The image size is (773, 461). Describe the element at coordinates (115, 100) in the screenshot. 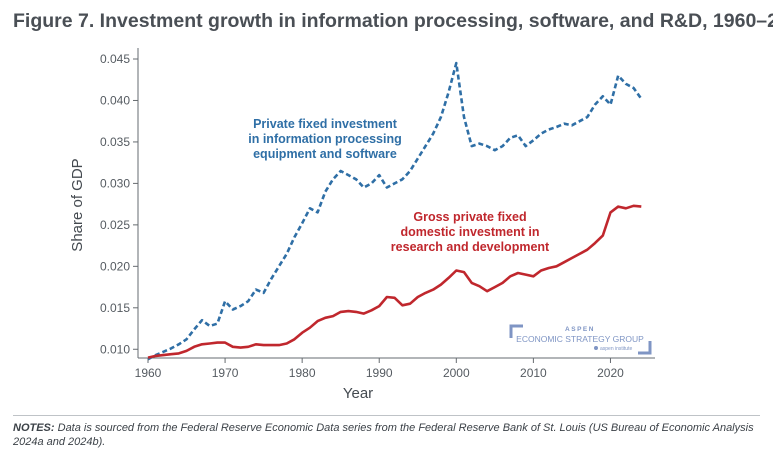

I see `y-tick-label: 0.040` at that location.